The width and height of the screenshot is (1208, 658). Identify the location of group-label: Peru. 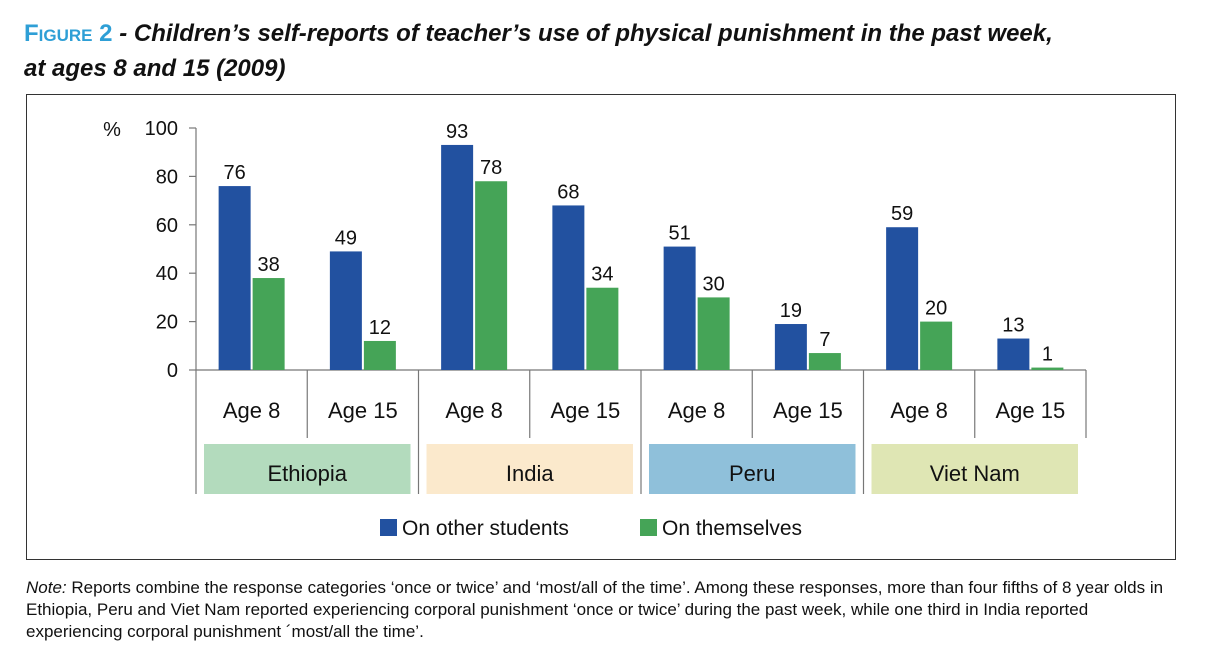
(752, 473).